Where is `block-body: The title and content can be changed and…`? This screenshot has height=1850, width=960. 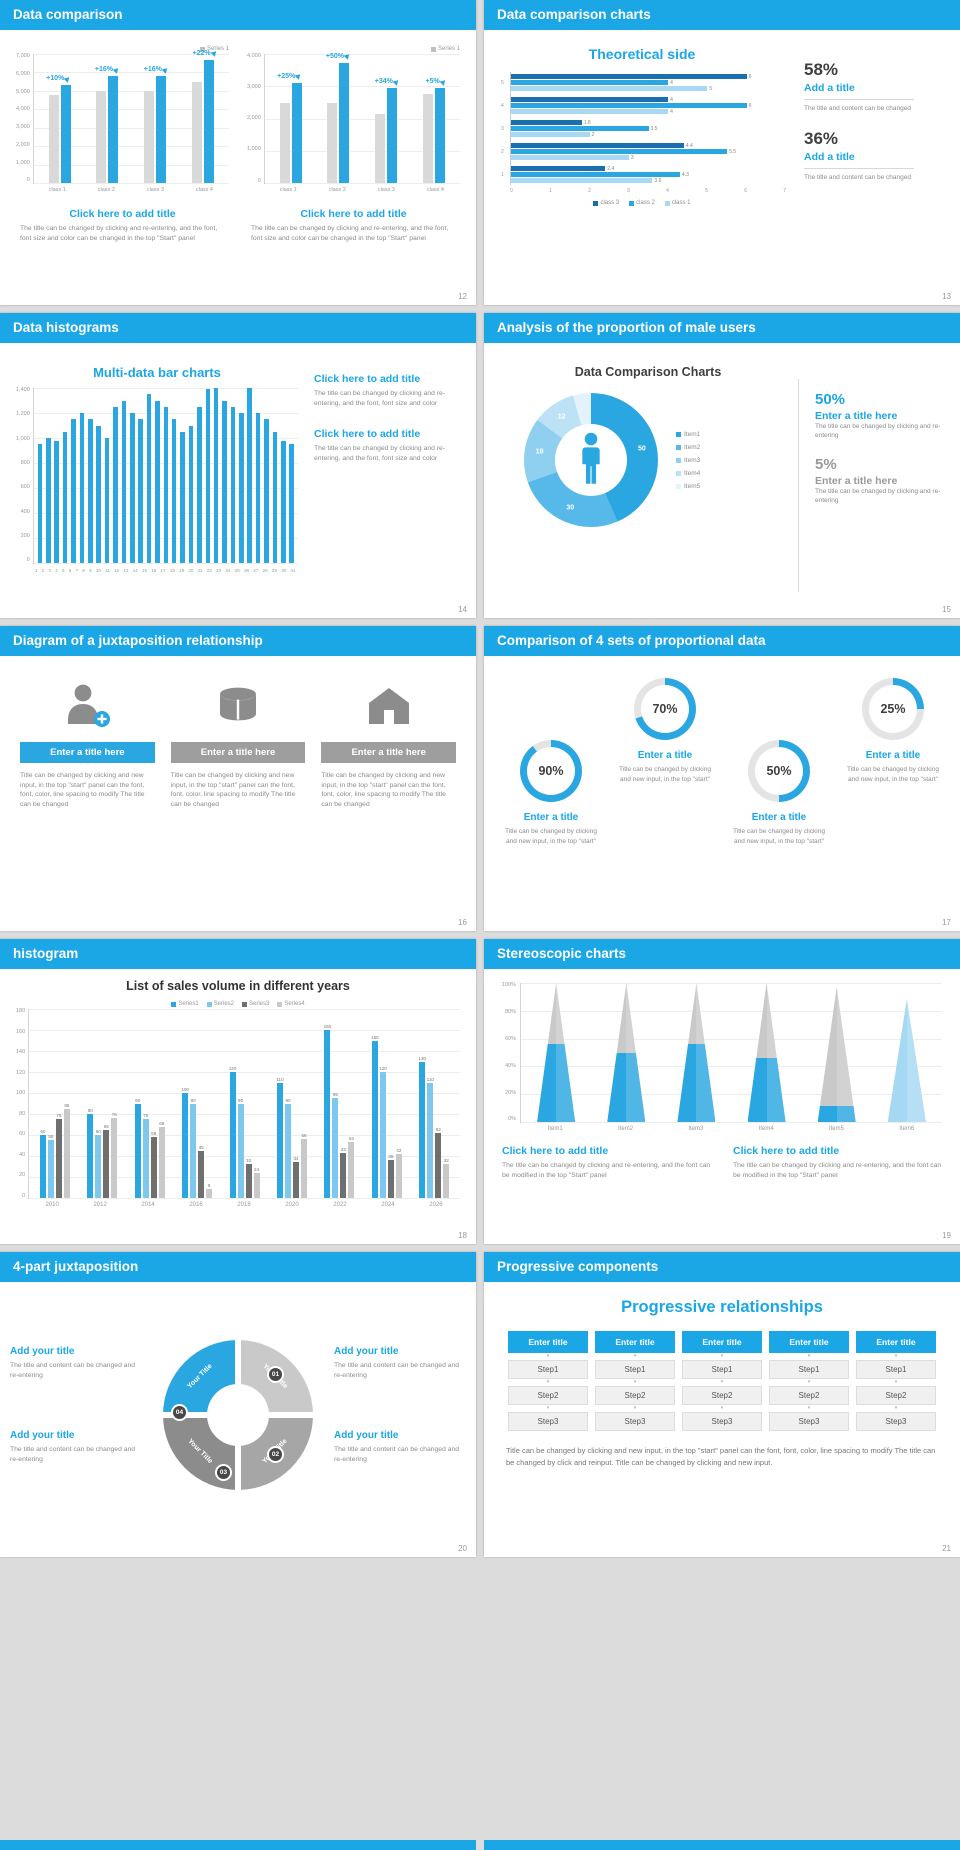
block-body: The title and content can be changed and… is located at coordinates (73, 1454).